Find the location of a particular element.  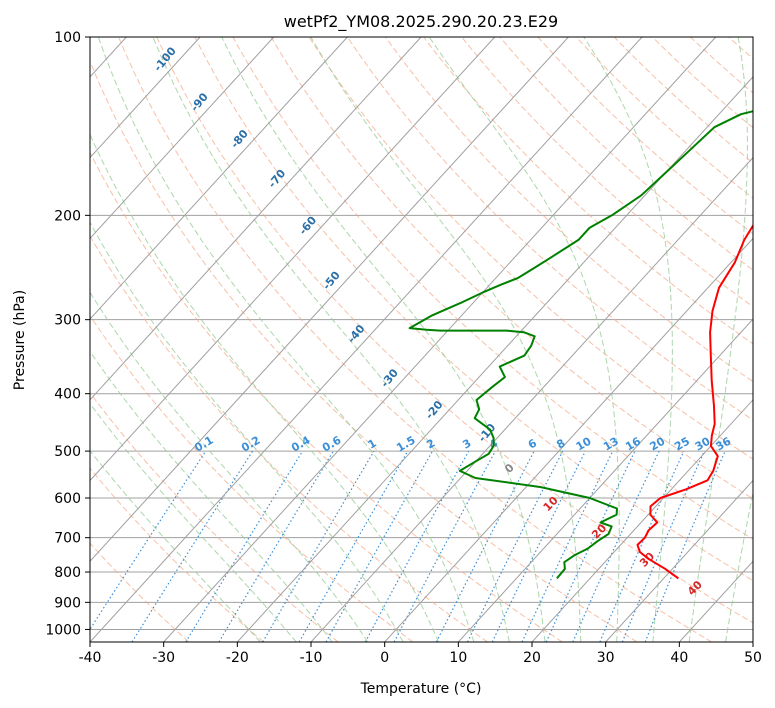

x-tick-label: -20 is located at coordinates (237, 658).